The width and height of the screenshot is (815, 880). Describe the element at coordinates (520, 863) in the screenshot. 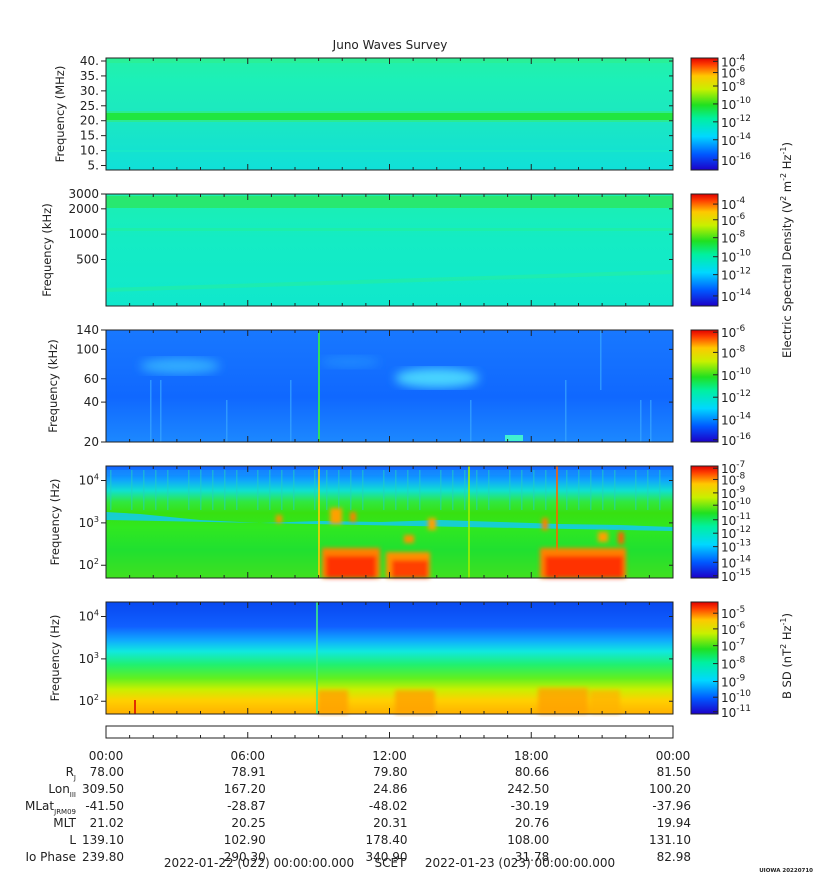

I see `time-range-end: 2022-01-23 (023) 00:00:00.000` at that location.